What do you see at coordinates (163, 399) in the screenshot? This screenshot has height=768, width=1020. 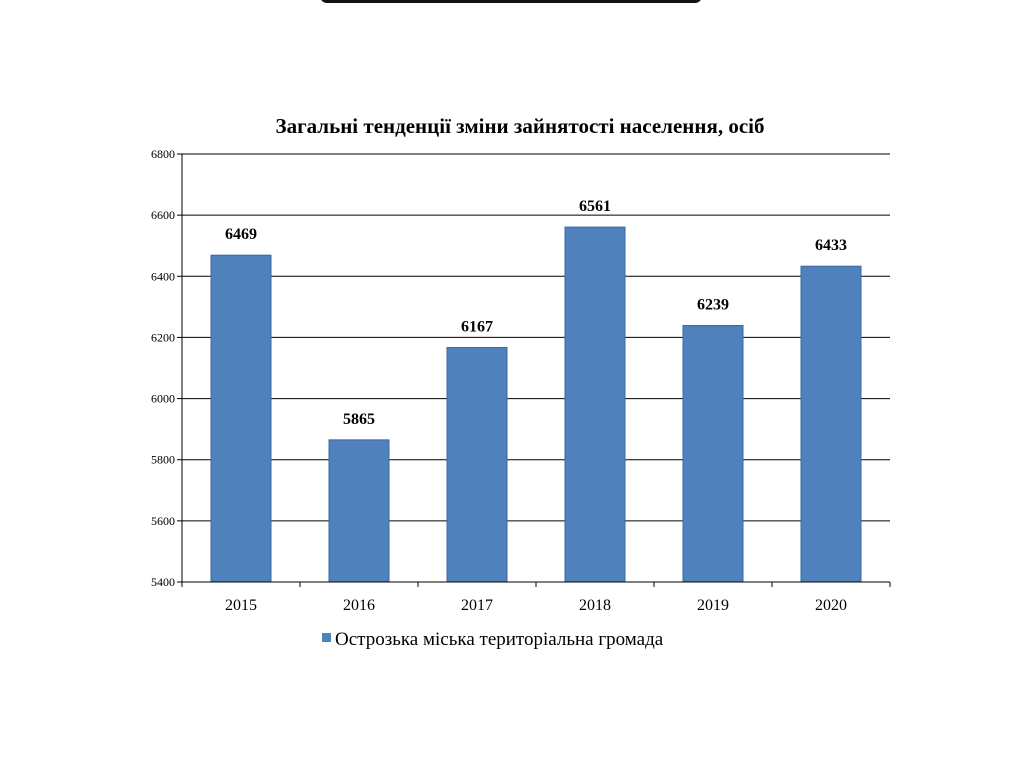 I see `y-tick-label: 6000` at bounding box center [163, 399].